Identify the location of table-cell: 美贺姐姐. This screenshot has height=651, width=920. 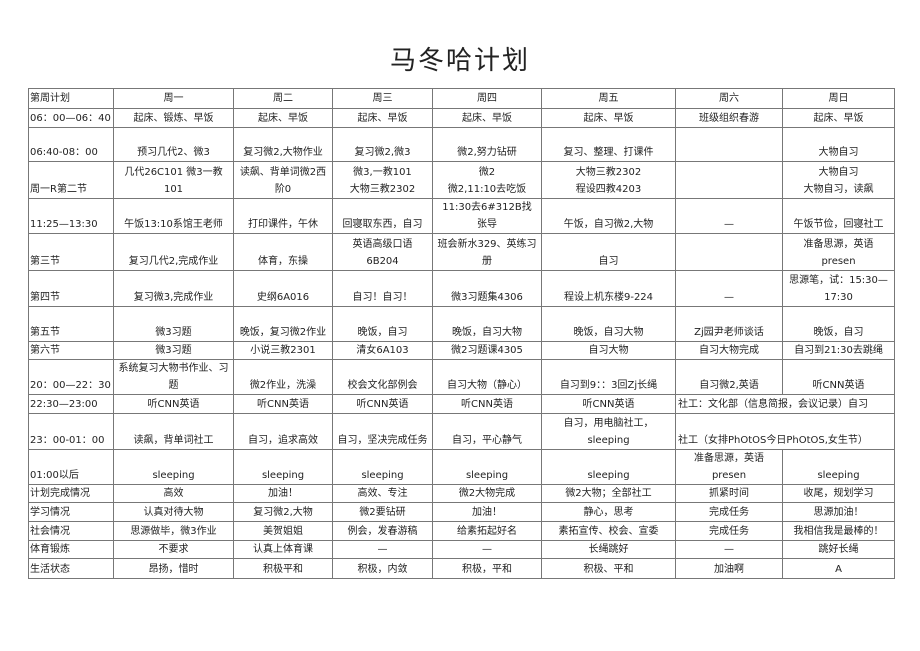
(283, 531).